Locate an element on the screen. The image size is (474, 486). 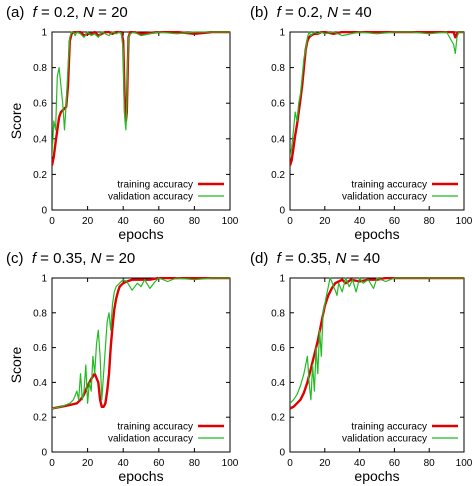
panel-d-ytick-label: 0.2 is located at coordinates (278, 418).